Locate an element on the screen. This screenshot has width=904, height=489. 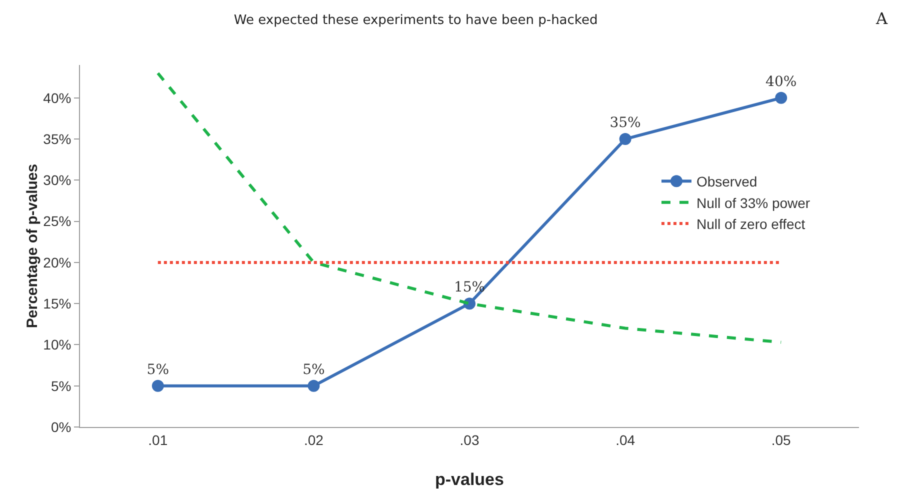
x-tick-label: .03 is located at coordinates (470, 440).